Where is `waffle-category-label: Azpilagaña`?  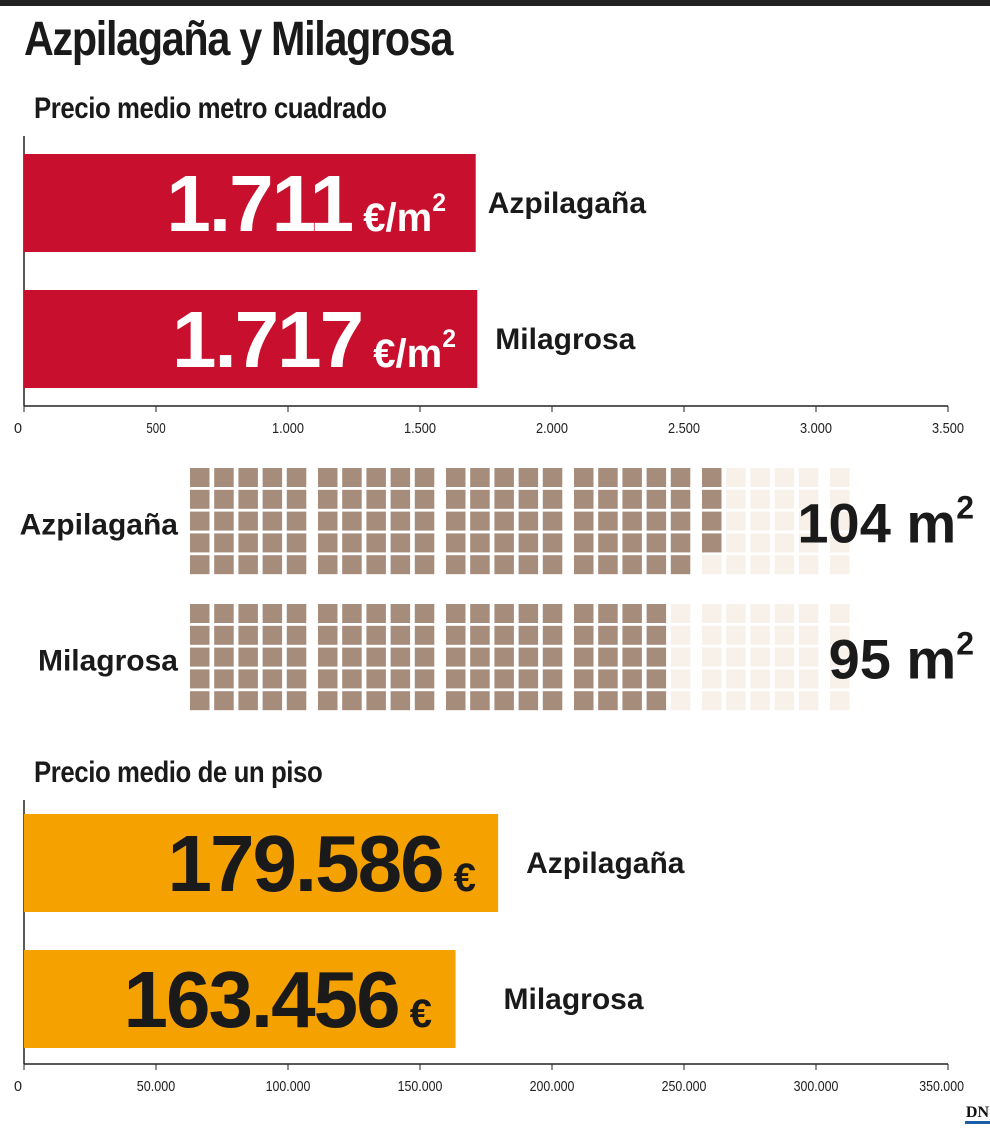
waffle-category-label: Azpilagaña is located at coordinates (99, 525).